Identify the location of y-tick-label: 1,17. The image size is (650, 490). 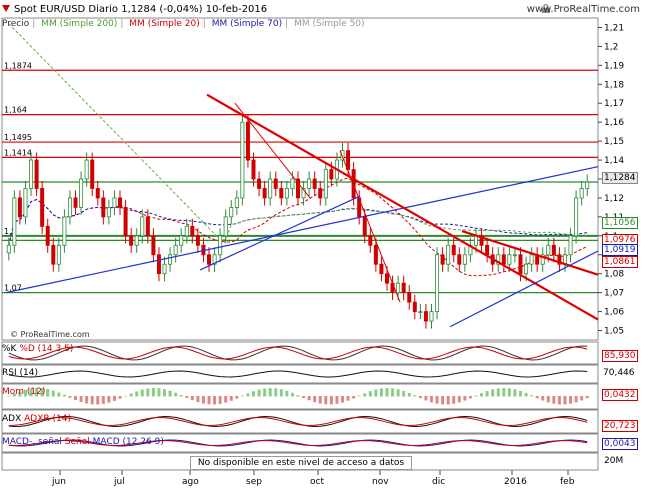
(614, 104).